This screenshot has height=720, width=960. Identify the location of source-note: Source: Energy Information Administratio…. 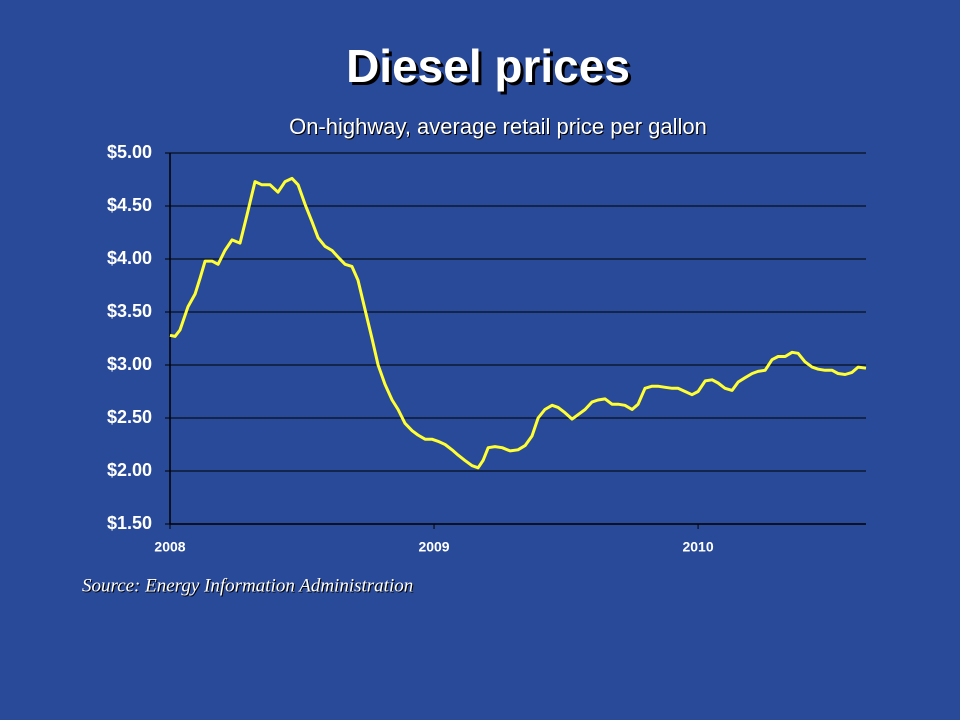
(247, 585).